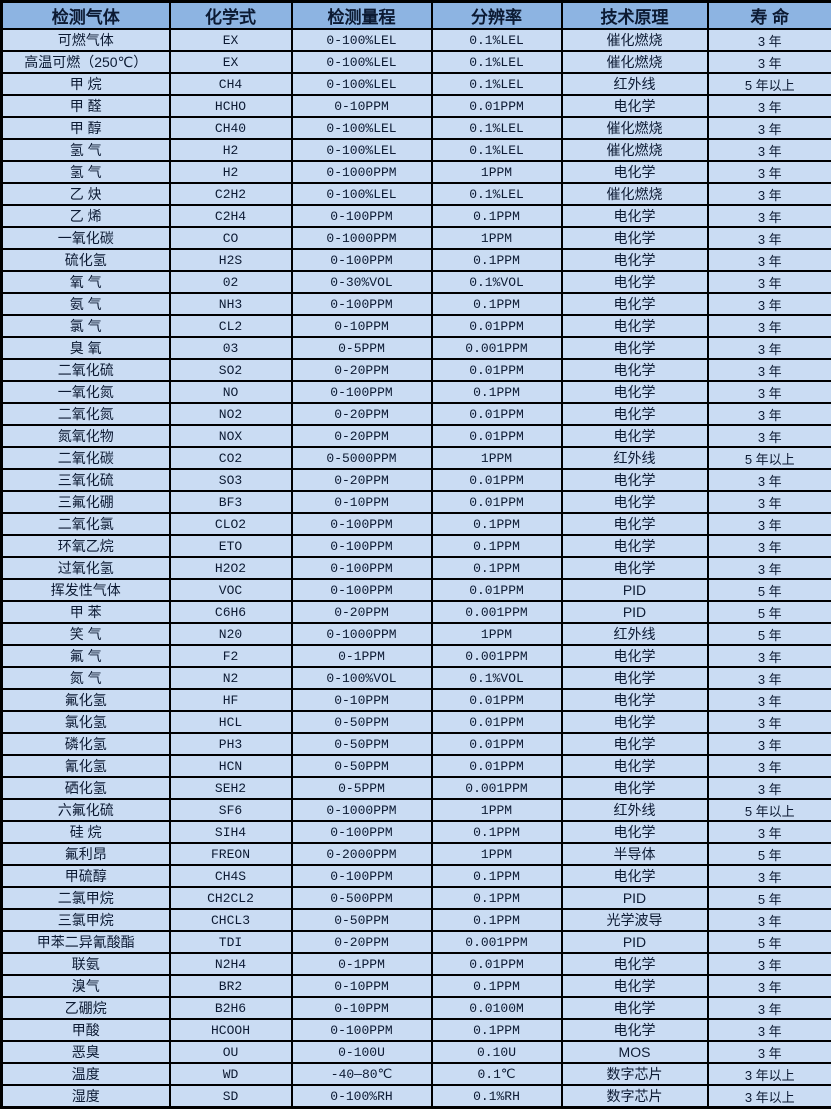  I want to click on cell-formula: TDI, so click(231, 942).